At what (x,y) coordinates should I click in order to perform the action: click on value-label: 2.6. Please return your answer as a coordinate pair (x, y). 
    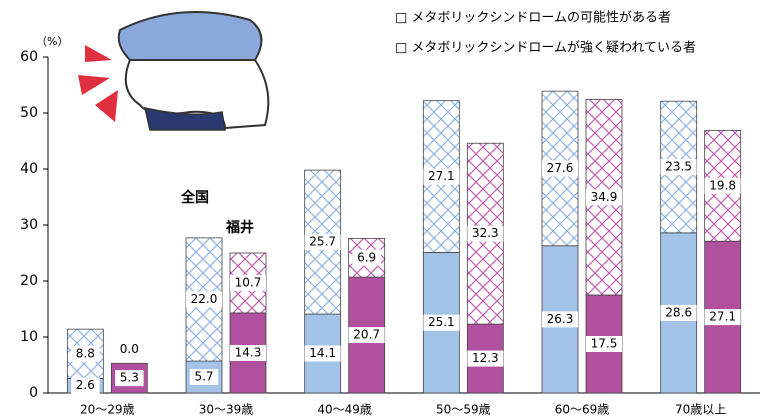
    Looking at the image, I should click on (85, 385).